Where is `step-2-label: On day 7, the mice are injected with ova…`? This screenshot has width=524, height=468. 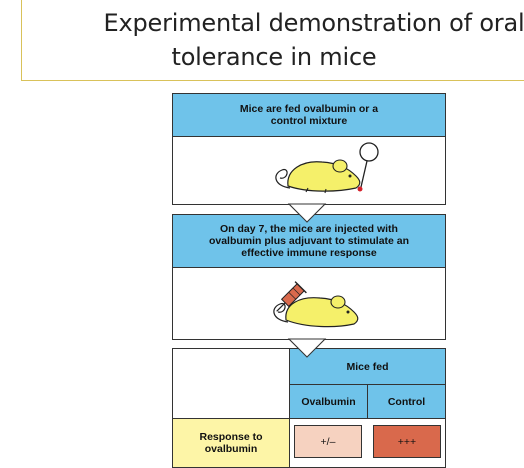 step-2-label: On day 7, the mice are injected with ova… is located at coordinates (309, 241).